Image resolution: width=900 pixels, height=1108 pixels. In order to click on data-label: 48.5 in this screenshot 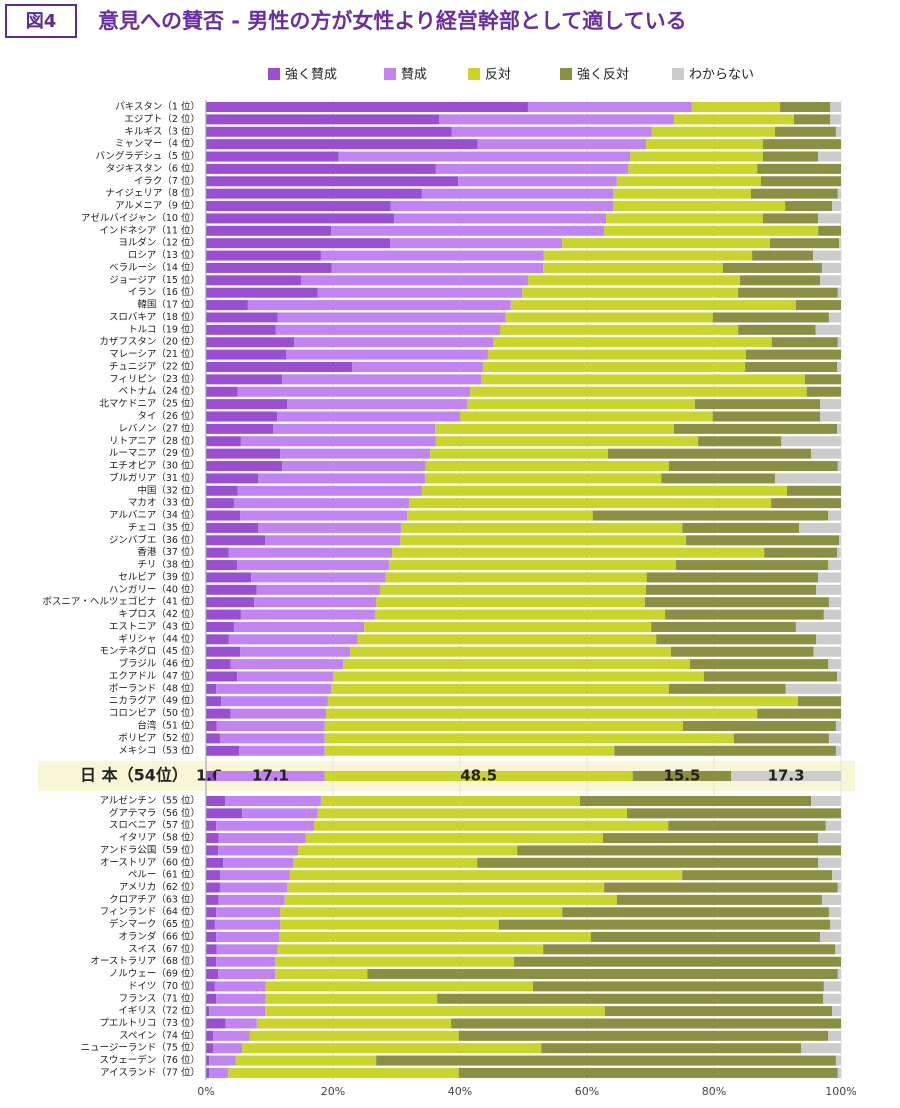, I will do `click(478, 776)`.